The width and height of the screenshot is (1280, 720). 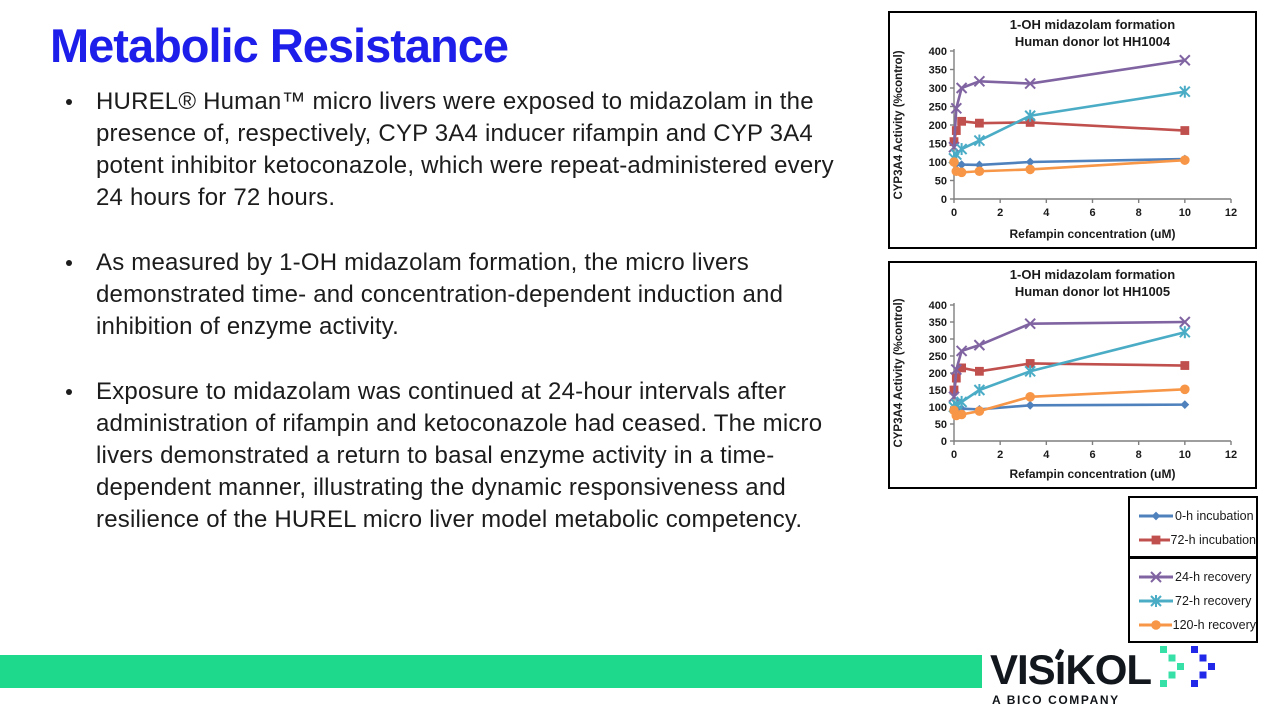 I want to click on legend-label: 72-h recovery, so click(x=1213, y=601).